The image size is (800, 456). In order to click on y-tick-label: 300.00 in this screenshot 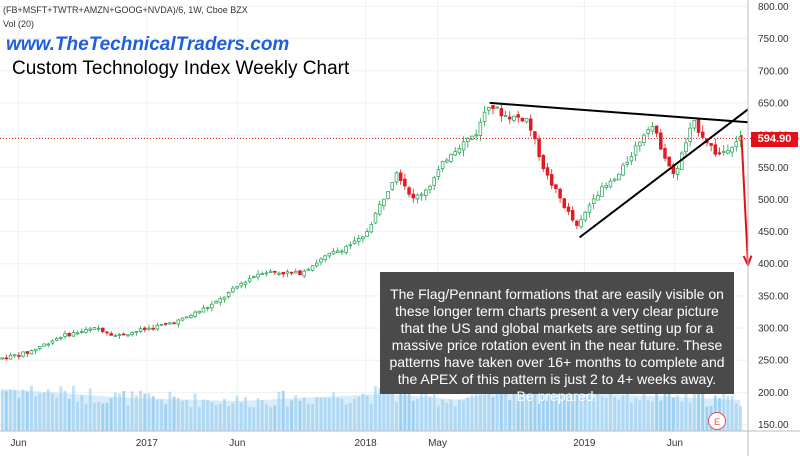, I will do `click(773, 329)`.